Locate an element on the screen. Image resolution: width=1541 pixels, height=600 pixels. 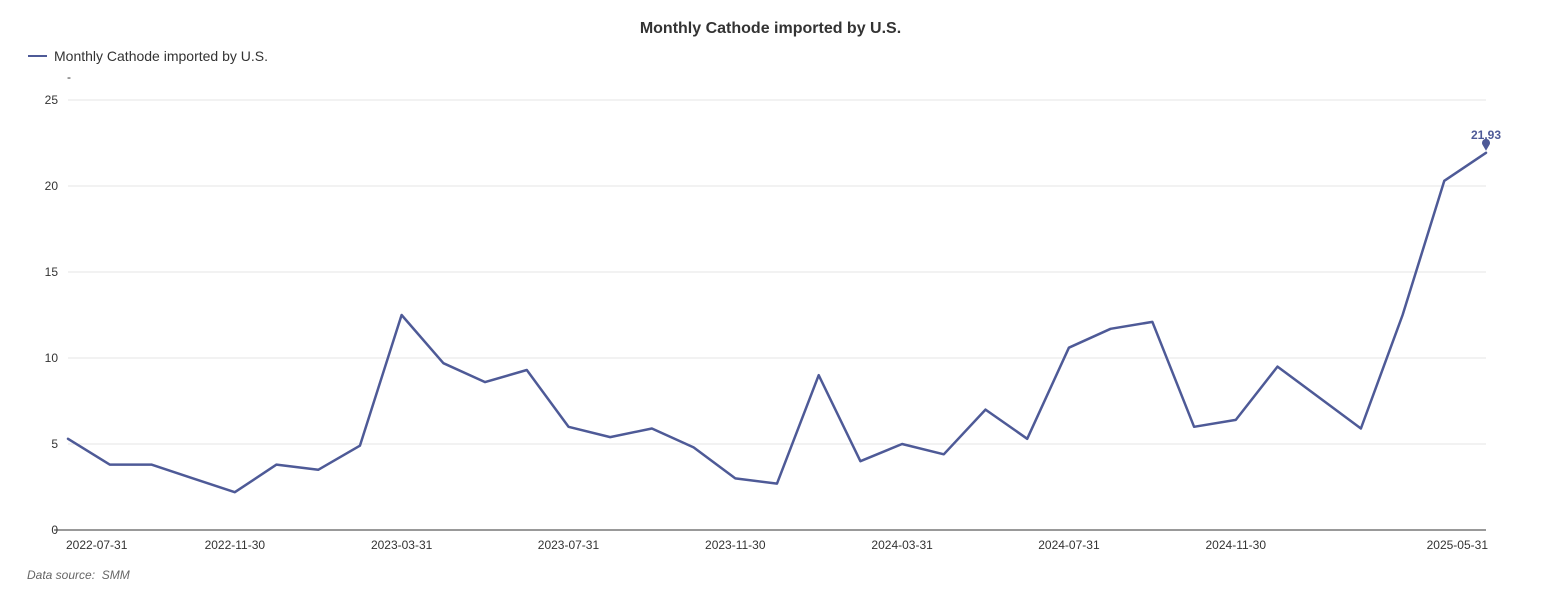
legend-swatch is located at coordinates (37, 56).